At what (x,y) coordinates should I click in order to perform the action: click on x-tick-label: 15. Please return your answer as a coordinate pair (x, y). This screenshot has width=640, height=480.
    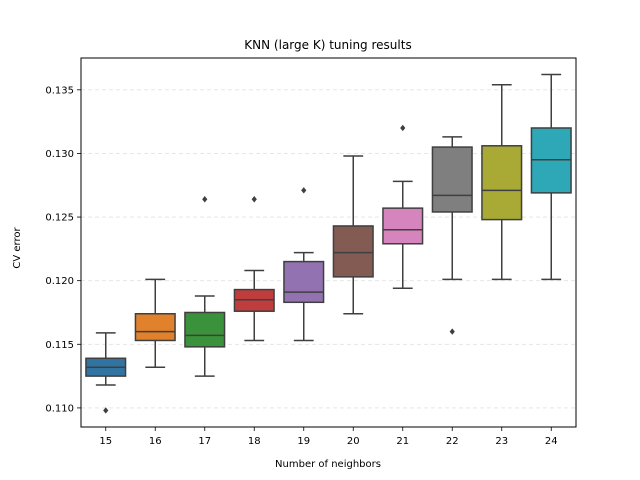
    Looking at the image, I should click on (105, 441).